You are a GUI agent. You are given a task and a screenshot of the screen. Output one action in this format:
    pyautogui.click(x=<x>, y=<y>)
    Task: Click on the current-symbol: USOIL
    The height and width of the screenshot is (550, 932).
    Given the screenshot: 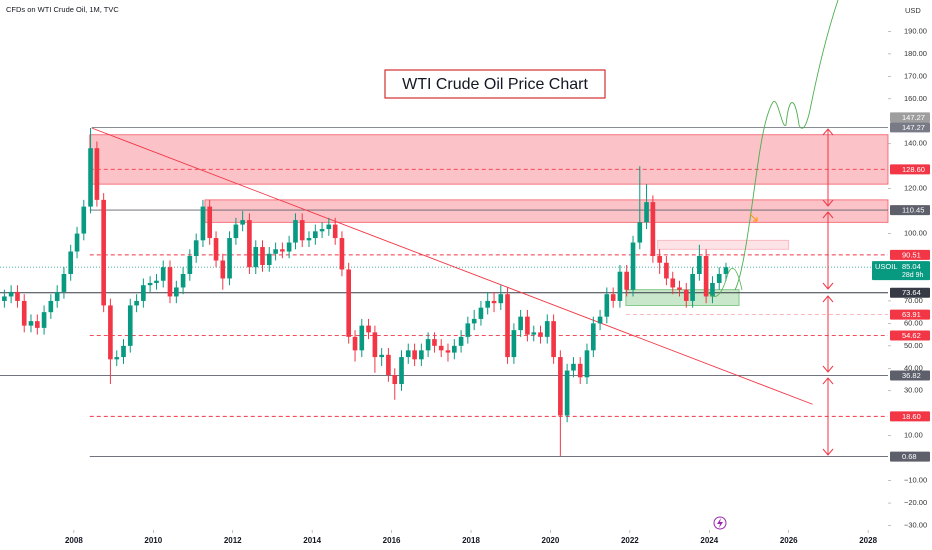 What is the action you would take?
    pyautogui.click(x=886, y=266)
    